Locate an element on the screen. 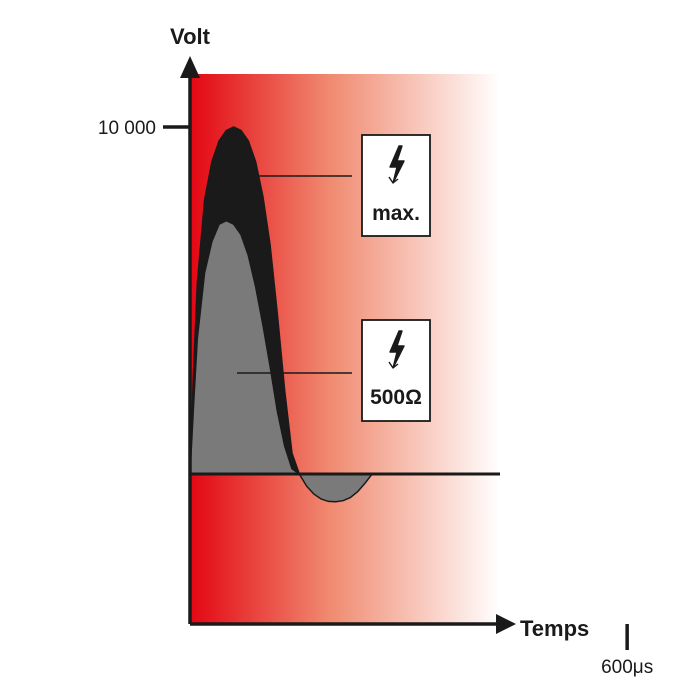 This screenshot has height=700, width=700. x-tick-label-0: 600μs is located at coordinates (627, 667).